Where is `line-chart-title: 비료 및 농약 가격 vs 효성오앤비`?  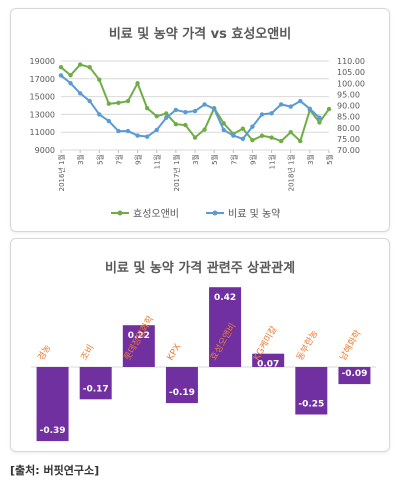 line-chart-title: 비료 및 농약 가격 vs 효성오앤비 is located at coordinates (200, 34).